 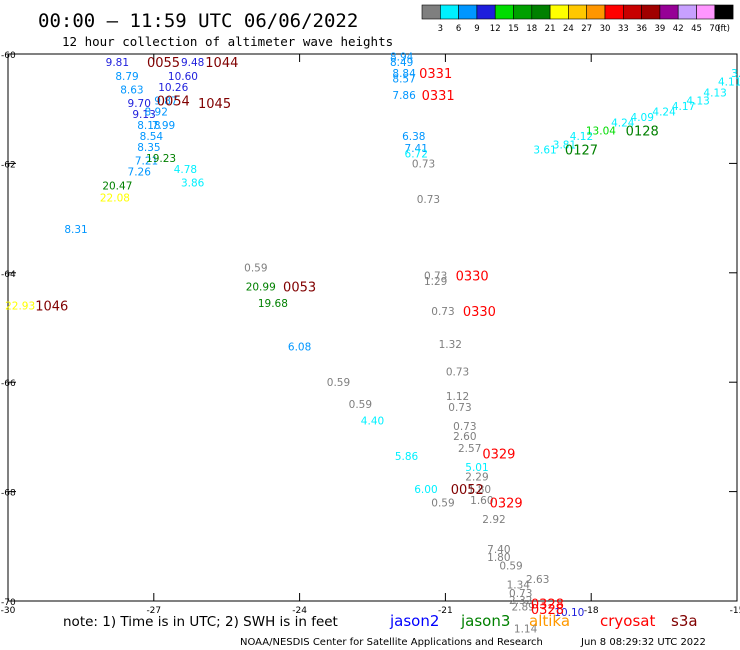 I want to click on wave-height-point: 13.04, so click(x=601, y=132).